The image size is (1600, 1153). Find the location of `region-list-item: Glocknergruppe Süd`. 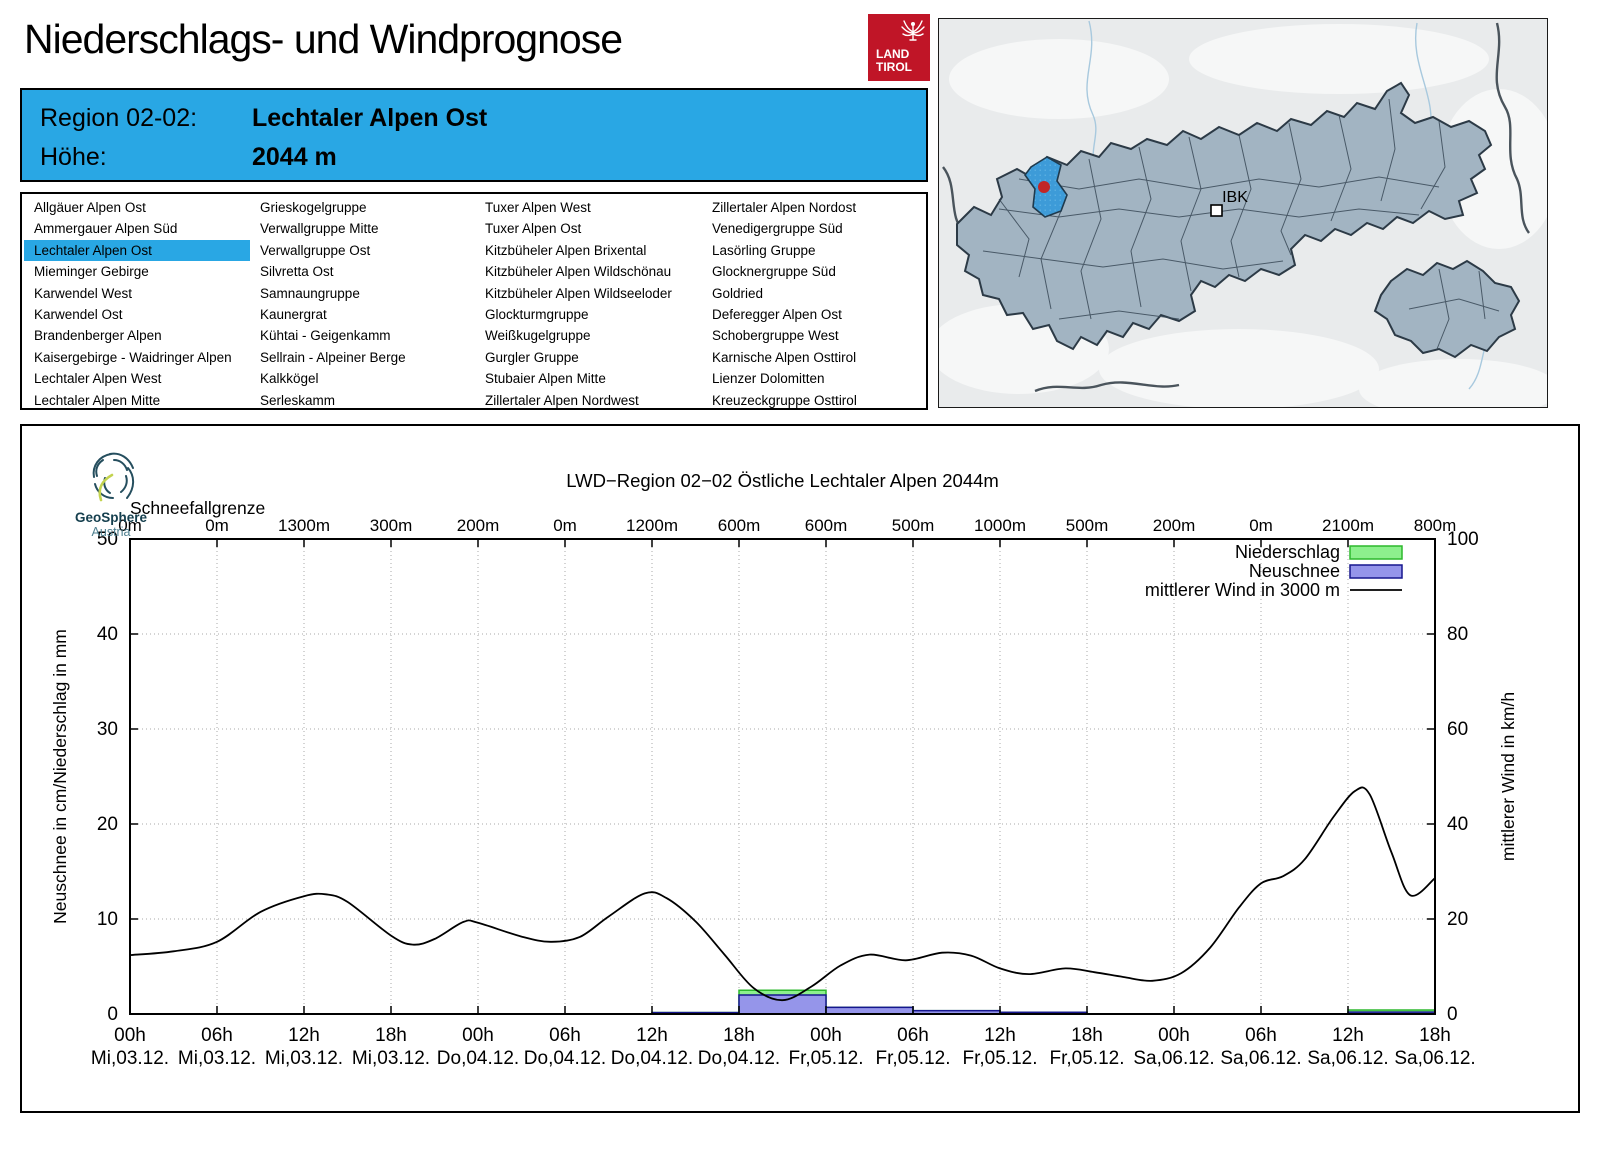

region-list-item: Glocknergruppe Süd is located at coordinates (774, 272).